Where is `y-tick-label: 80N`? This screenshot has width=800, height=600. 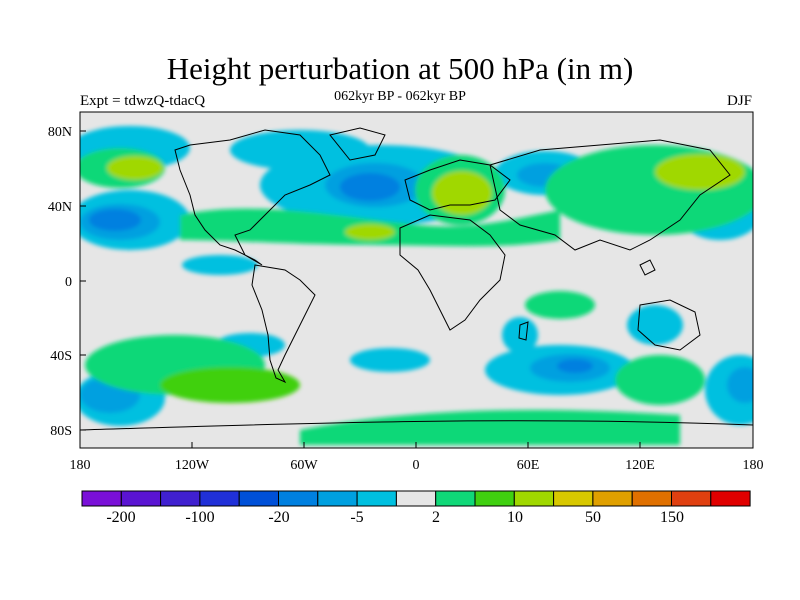
y-tick-label: 80N is located at coordinates (60, 132).